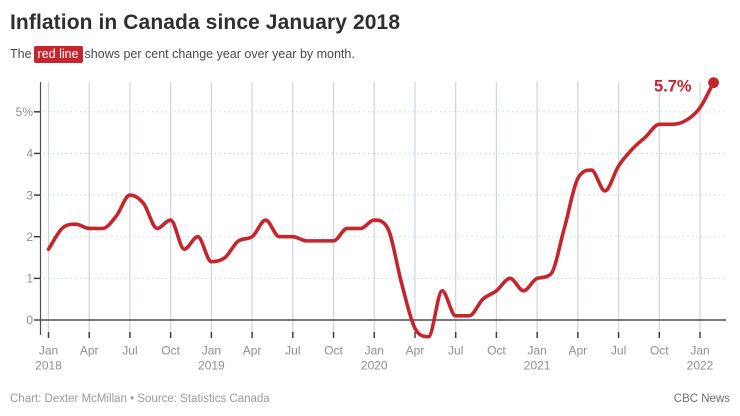  I want to click on end-point-dot, so click(713, 83).